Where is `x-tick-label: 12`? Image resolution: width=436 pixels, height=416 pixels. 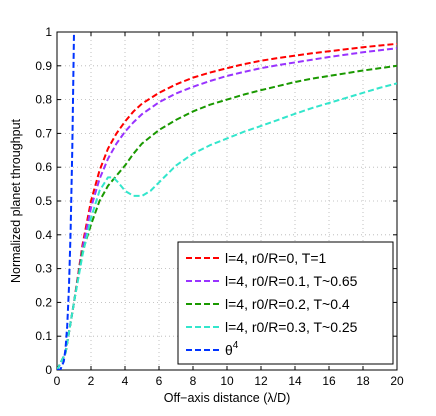 x-tick-label: 12 is located at coordinates (261, 381).